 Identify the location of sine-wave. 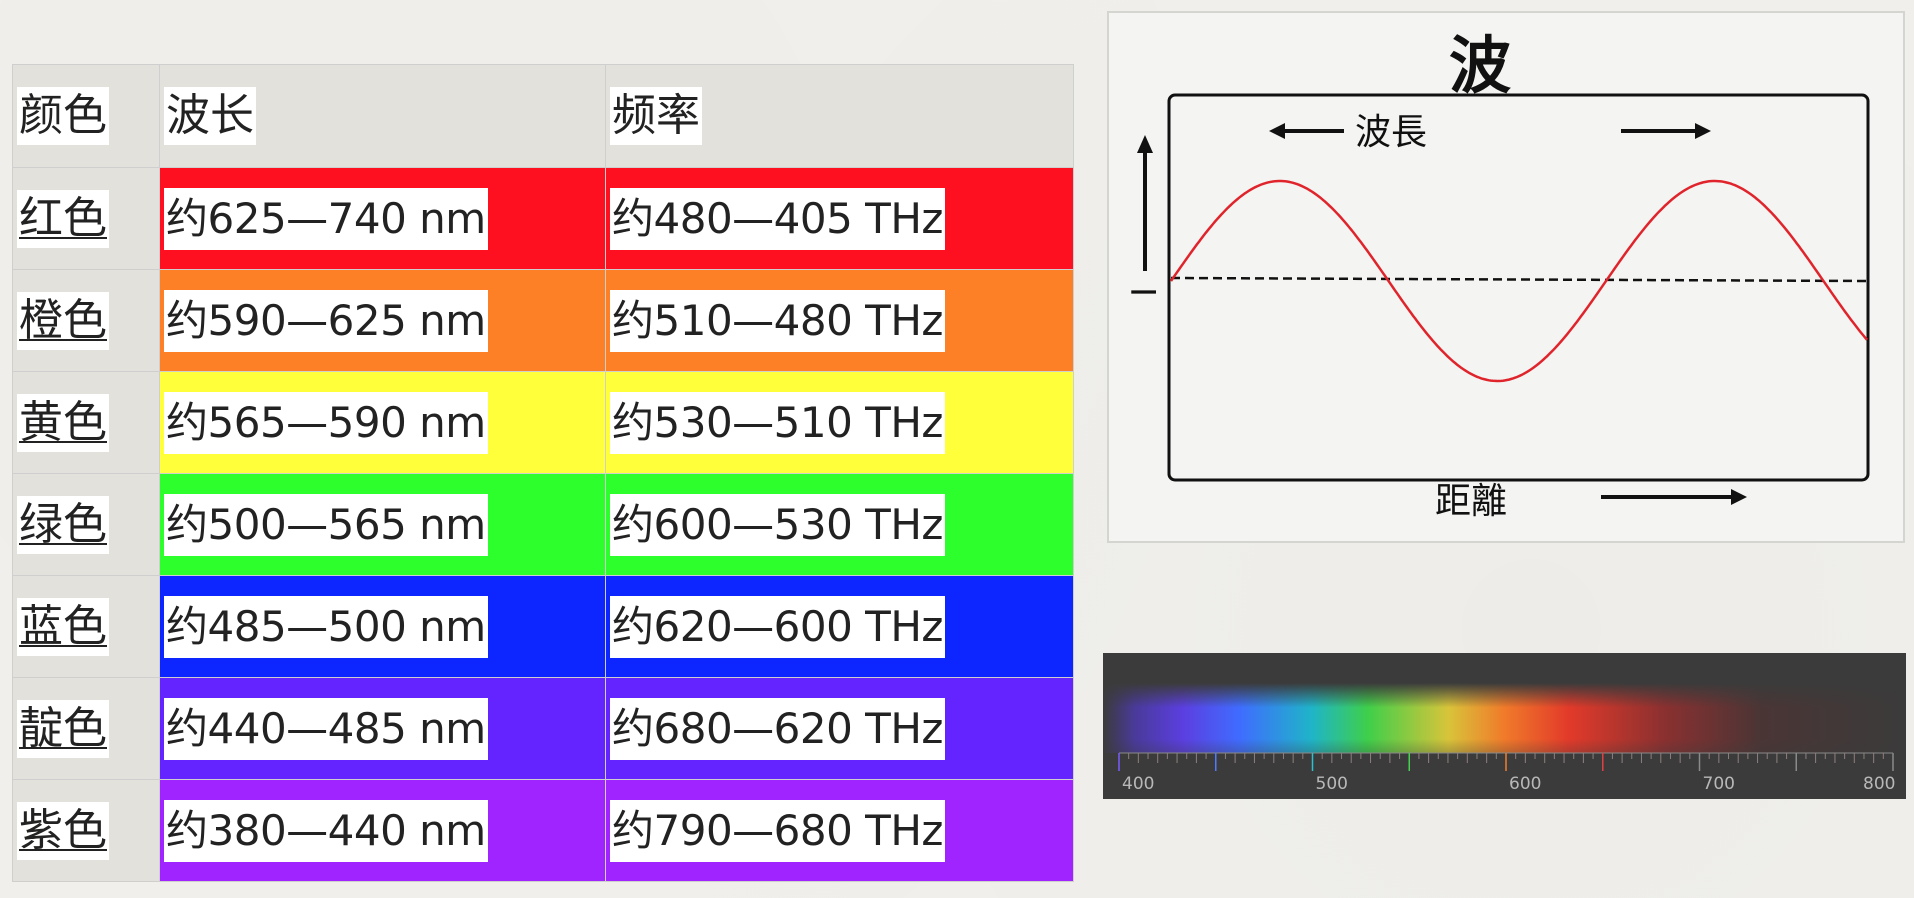
(1518, 281).